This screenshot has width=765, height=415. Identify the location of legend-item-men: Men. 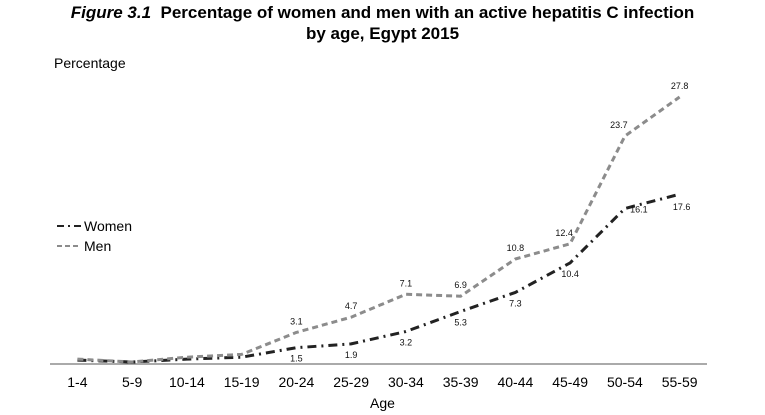
(94, 246).